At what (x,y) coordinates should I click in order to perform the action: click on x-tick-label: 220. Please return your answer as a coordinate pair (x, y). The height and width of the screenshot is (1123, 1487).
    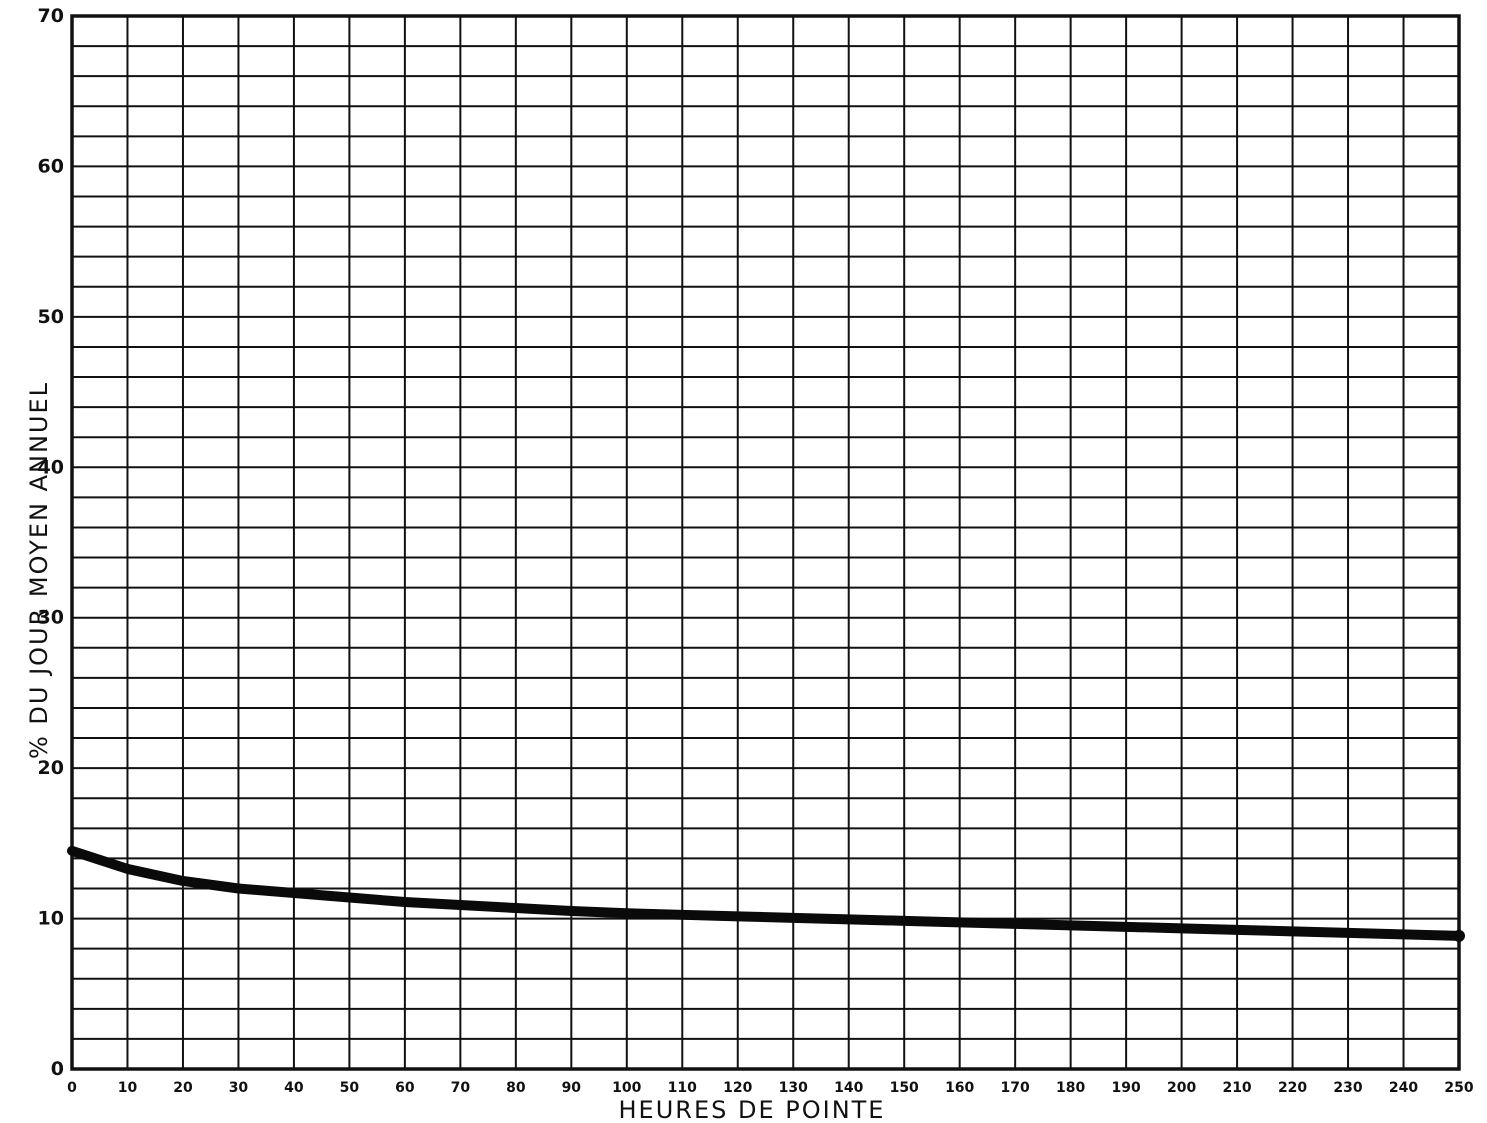
    Looking at the image, I should click on (1292, 1088).